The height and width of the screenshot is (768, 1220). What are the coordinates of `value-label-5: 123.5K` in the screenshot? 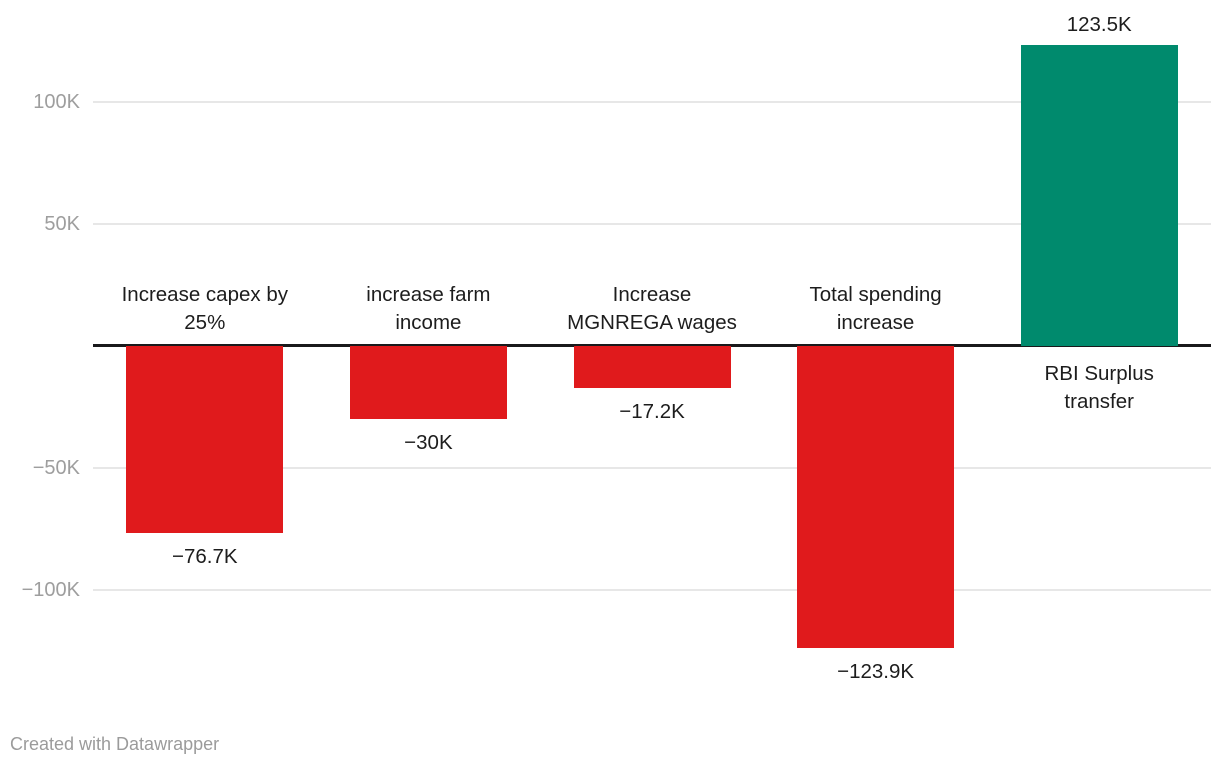 It's located at (1099, 24).